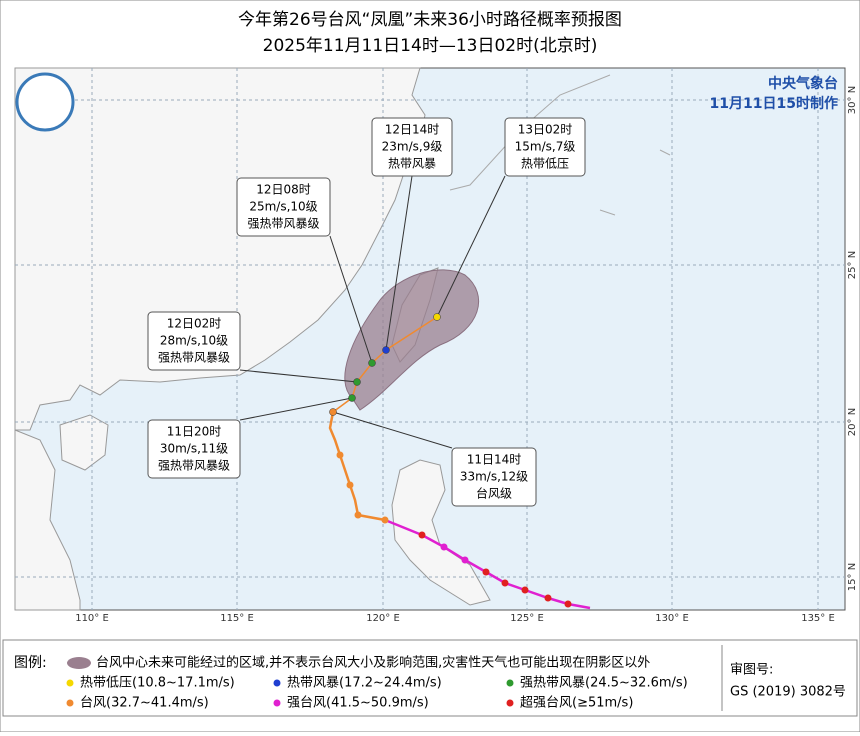 This screenshot has width=860, height=736. Describe the element at coordinates (385, 364) in the screenshot. I see `forecast-track` at that location.